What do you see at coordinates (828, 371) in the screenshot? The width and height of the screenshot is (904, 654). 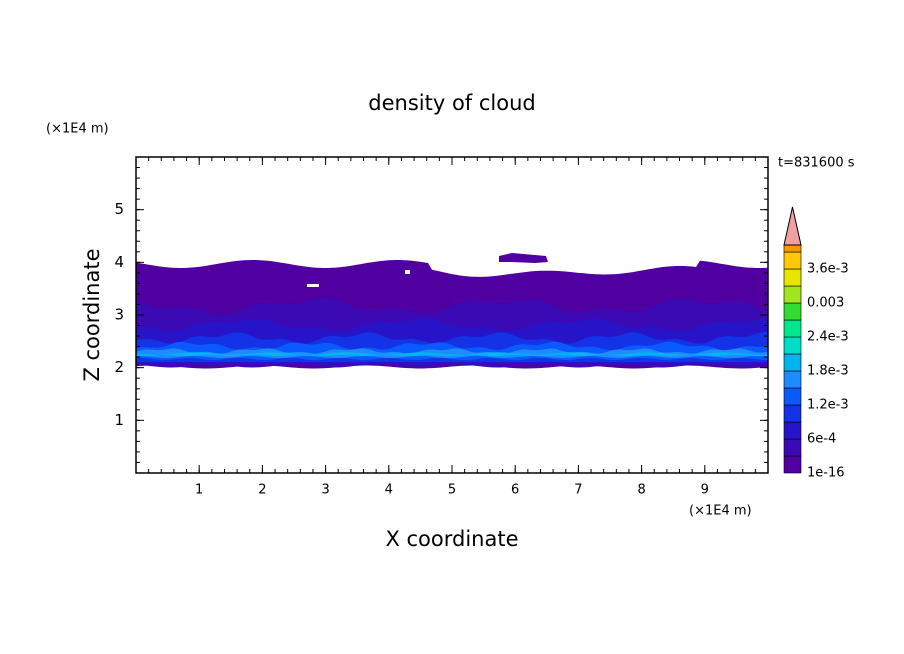 I see `colorbar-label: 1.8e-3` at bounding box center [828, 371].